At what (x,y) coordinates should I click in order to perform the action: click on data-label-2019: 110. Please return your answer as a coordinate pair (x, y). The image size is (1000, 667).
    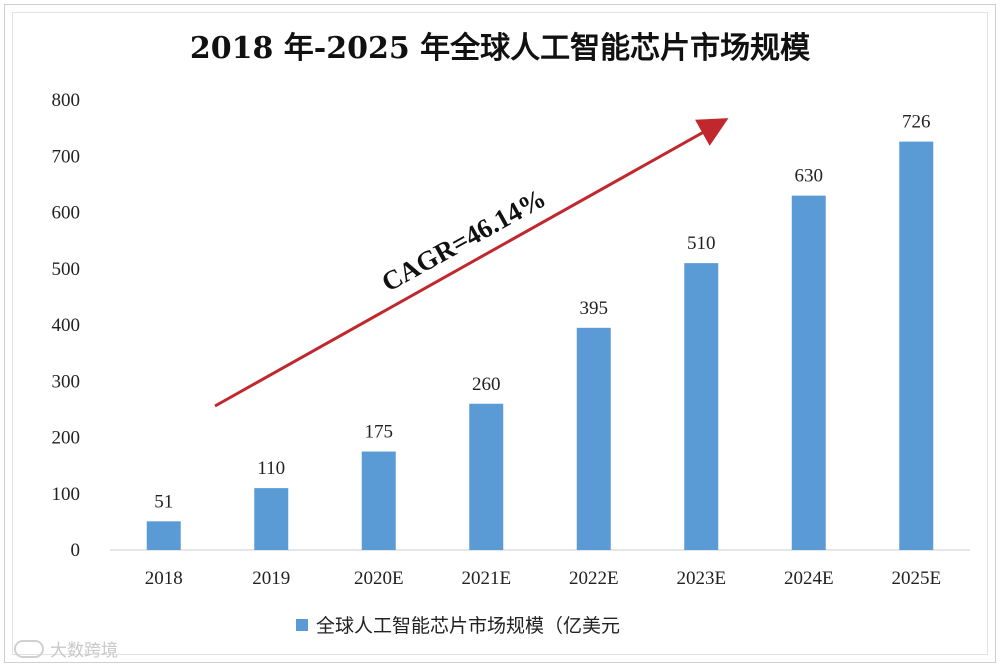
    Looking at the image, I should click on (271, 468).